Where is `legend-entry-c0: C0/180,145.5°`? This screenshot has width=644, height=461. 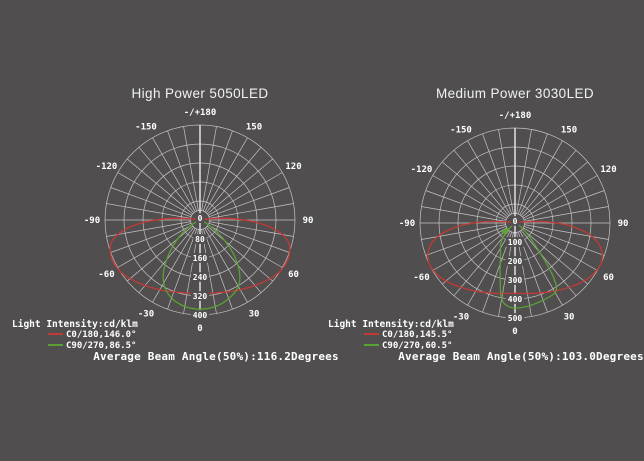
legend-entry-c0: C0/180,145.5° is located at coordinates (409, 335).